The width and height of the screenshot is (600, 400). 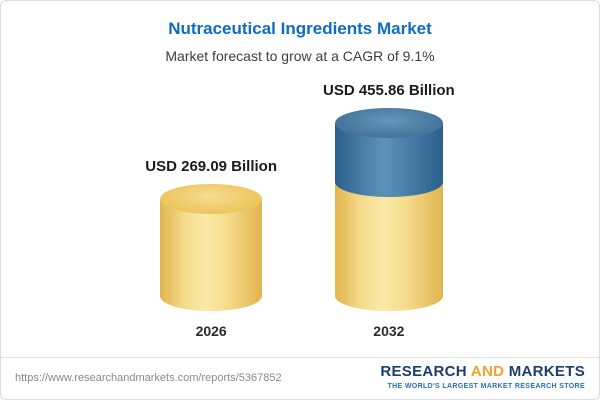 What do you see at coordinates (389, 90) in the screenshot?
I see `value-label-2032: USD 455.86 Billion` at bounding box center [389, 90].